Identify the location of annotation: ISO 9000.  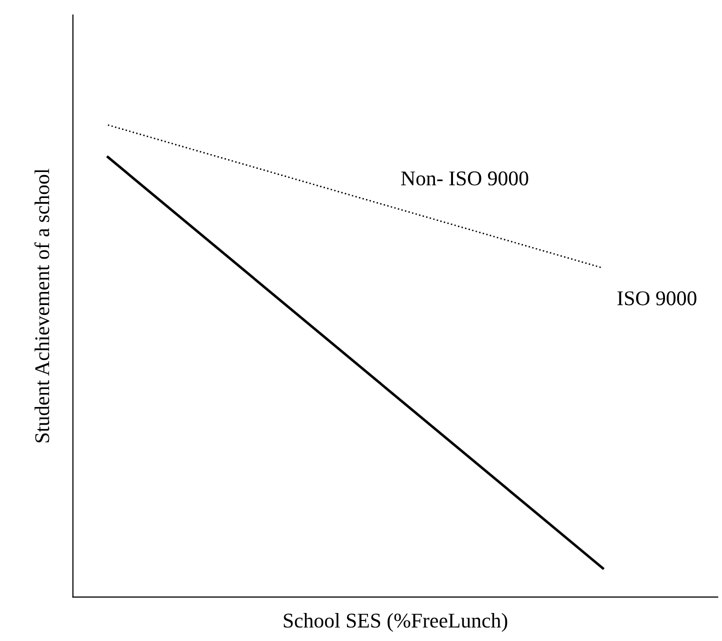
(656, 298).